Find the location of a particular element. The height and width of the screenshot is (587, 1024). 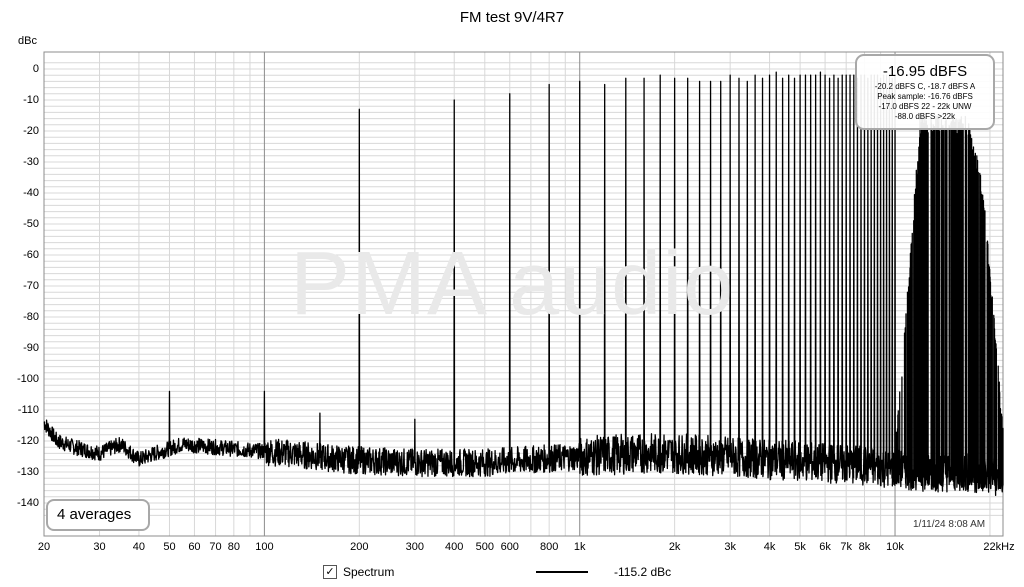

chart-title: FM test 9V/4R7 is located at coordinates (512, 17).